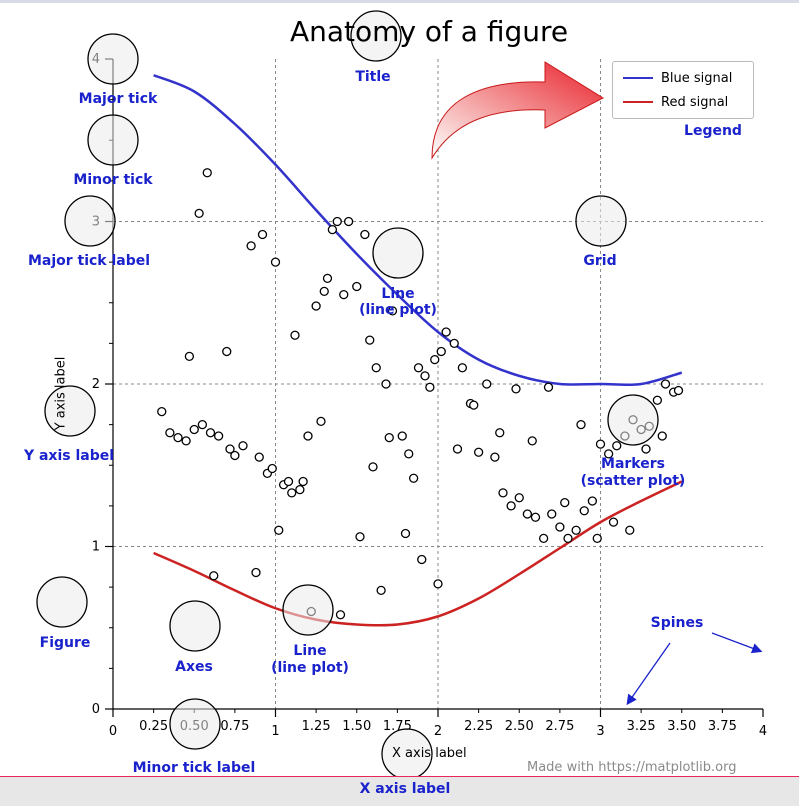  What do you see at coordinates (373, 77) in the screenshot?
I see `annotation-title: Title` at bounding box center [373, 77].